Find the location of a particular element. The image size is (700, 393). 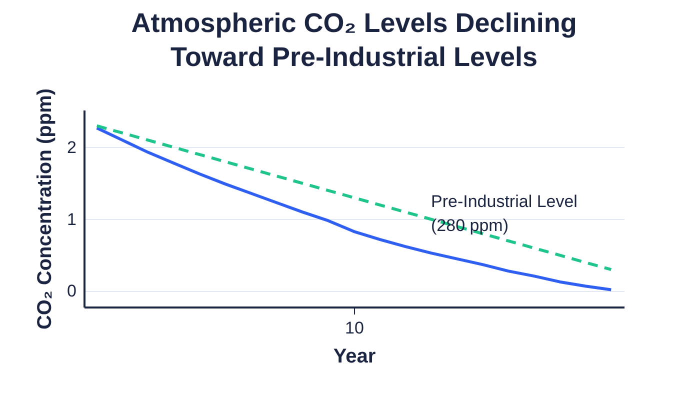

y-tick-label: 2 is located at coordinates (71, 147).